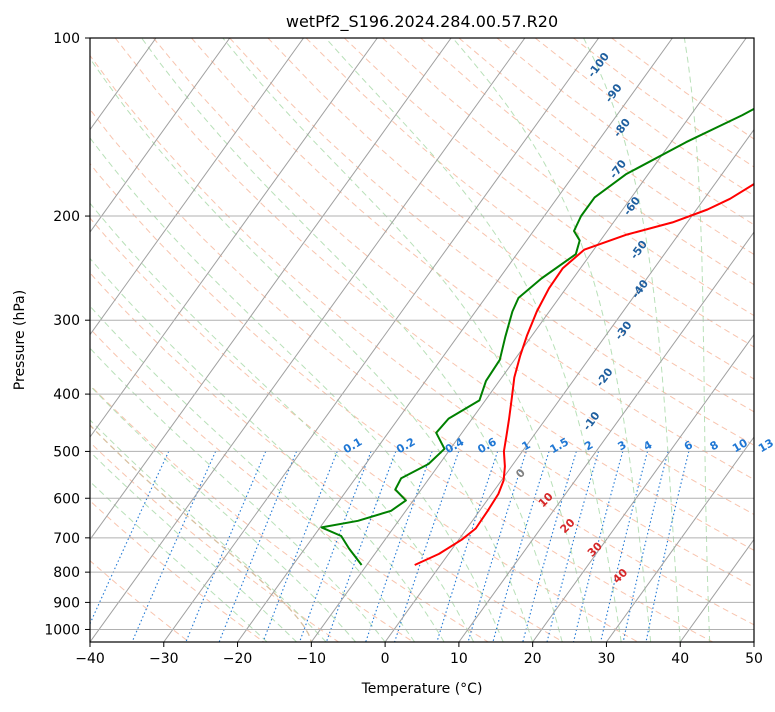  What do you see at coordinates (754, 659) in the screenshot?
I see `x-tick-label: 50` at bounding box center [754, 659].